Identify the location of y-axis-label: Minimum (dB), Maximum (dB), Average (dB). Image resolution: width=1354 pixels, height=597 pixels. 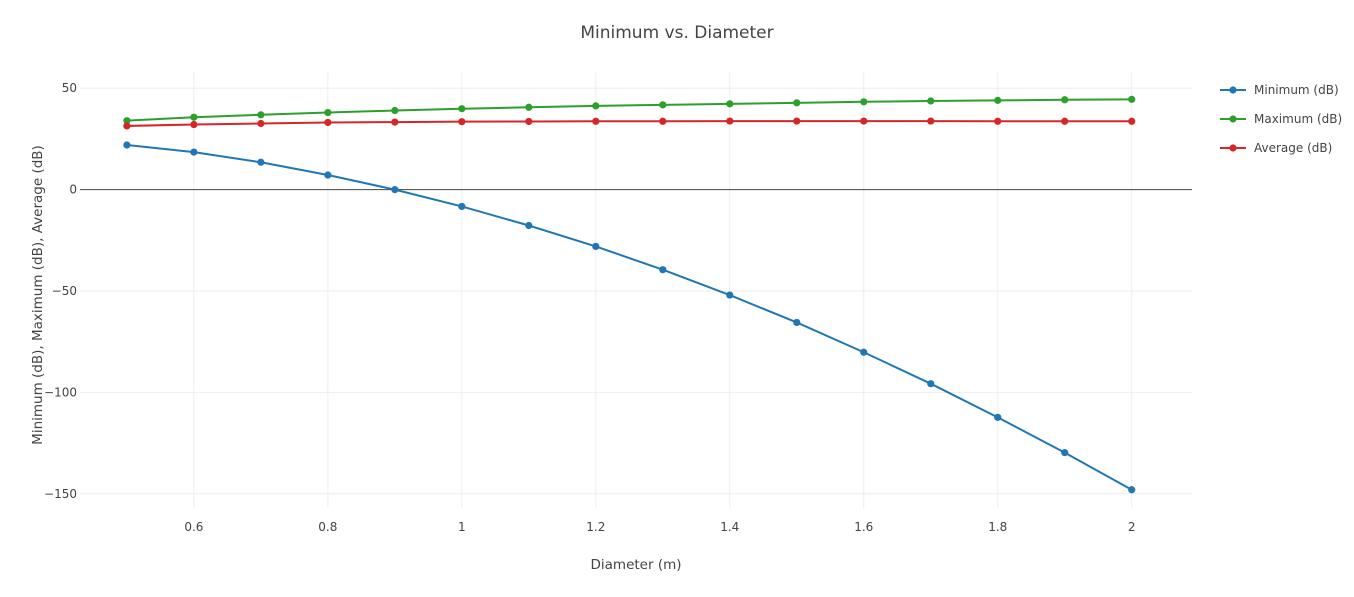
(38, 295).